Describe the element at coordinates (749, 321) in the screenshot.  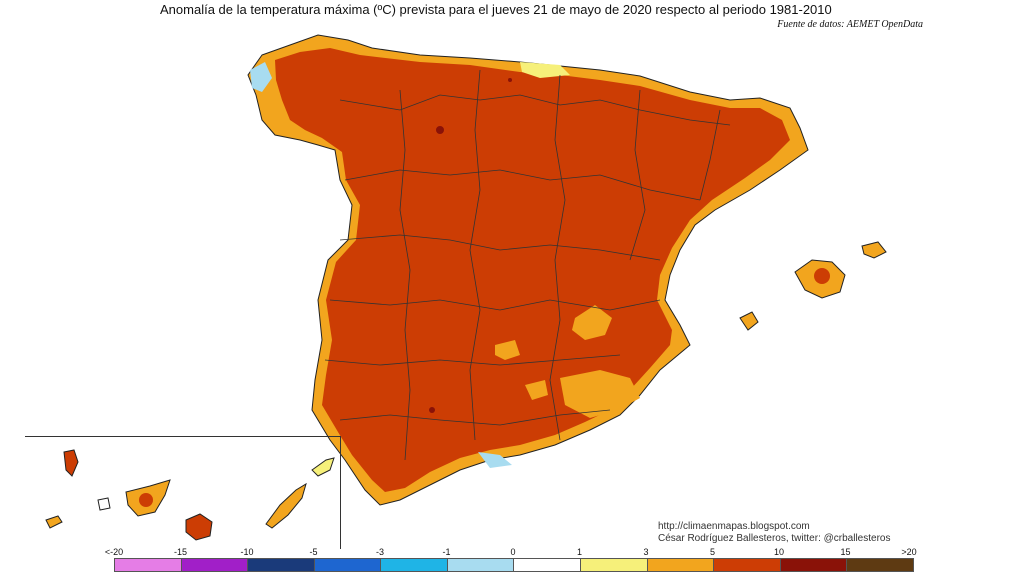
I see `island-ibiza` at that location.